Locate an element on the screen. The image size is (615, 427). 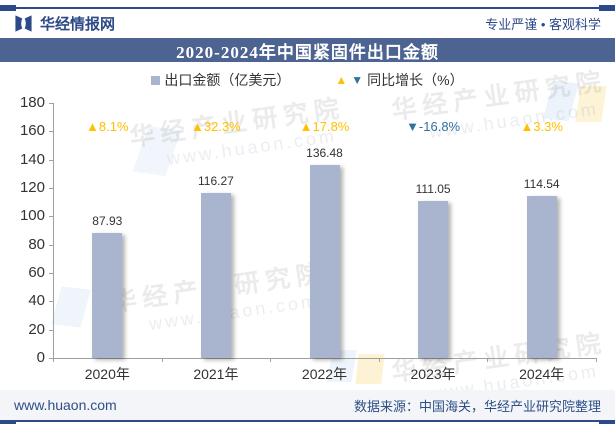
chart-title-banner: 2020-2024年中国紧固件出口金额 is located at coordinates (307, 50).